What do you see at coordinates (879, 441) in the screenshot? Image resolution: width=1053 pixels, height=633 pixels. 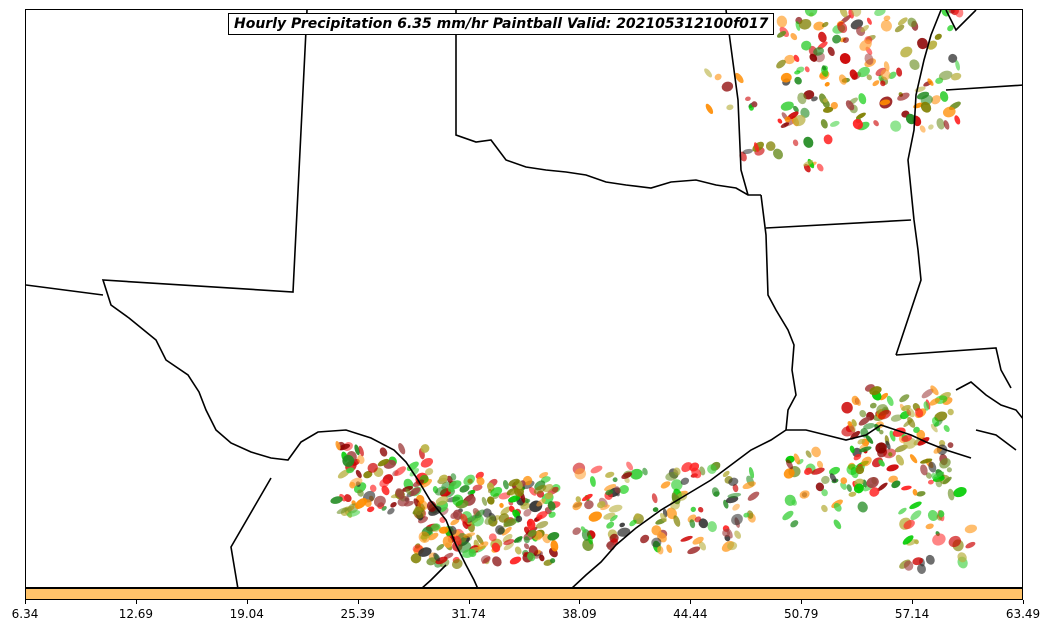 I see `louisiana-coast` at bounding box center [879, 441].